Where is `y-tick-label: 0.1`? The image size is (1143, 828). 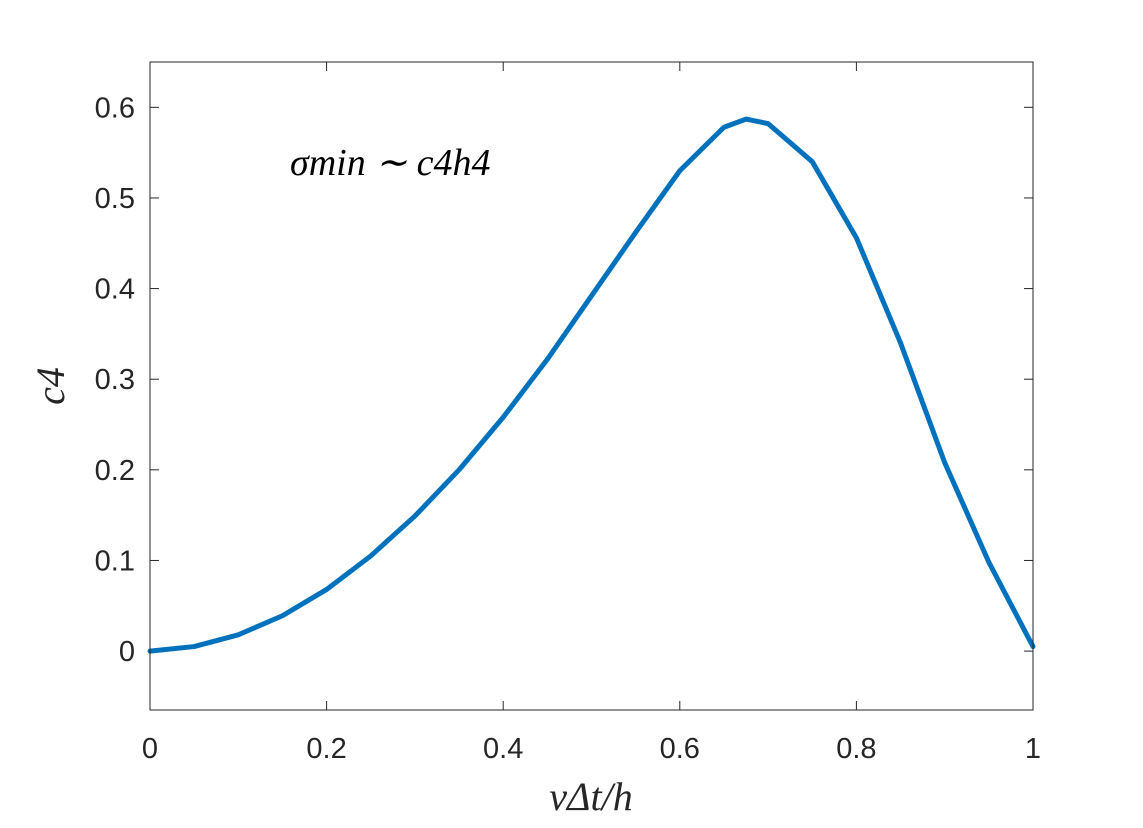
y-tick-label: 0.1 is located at coordinates (115, 561).